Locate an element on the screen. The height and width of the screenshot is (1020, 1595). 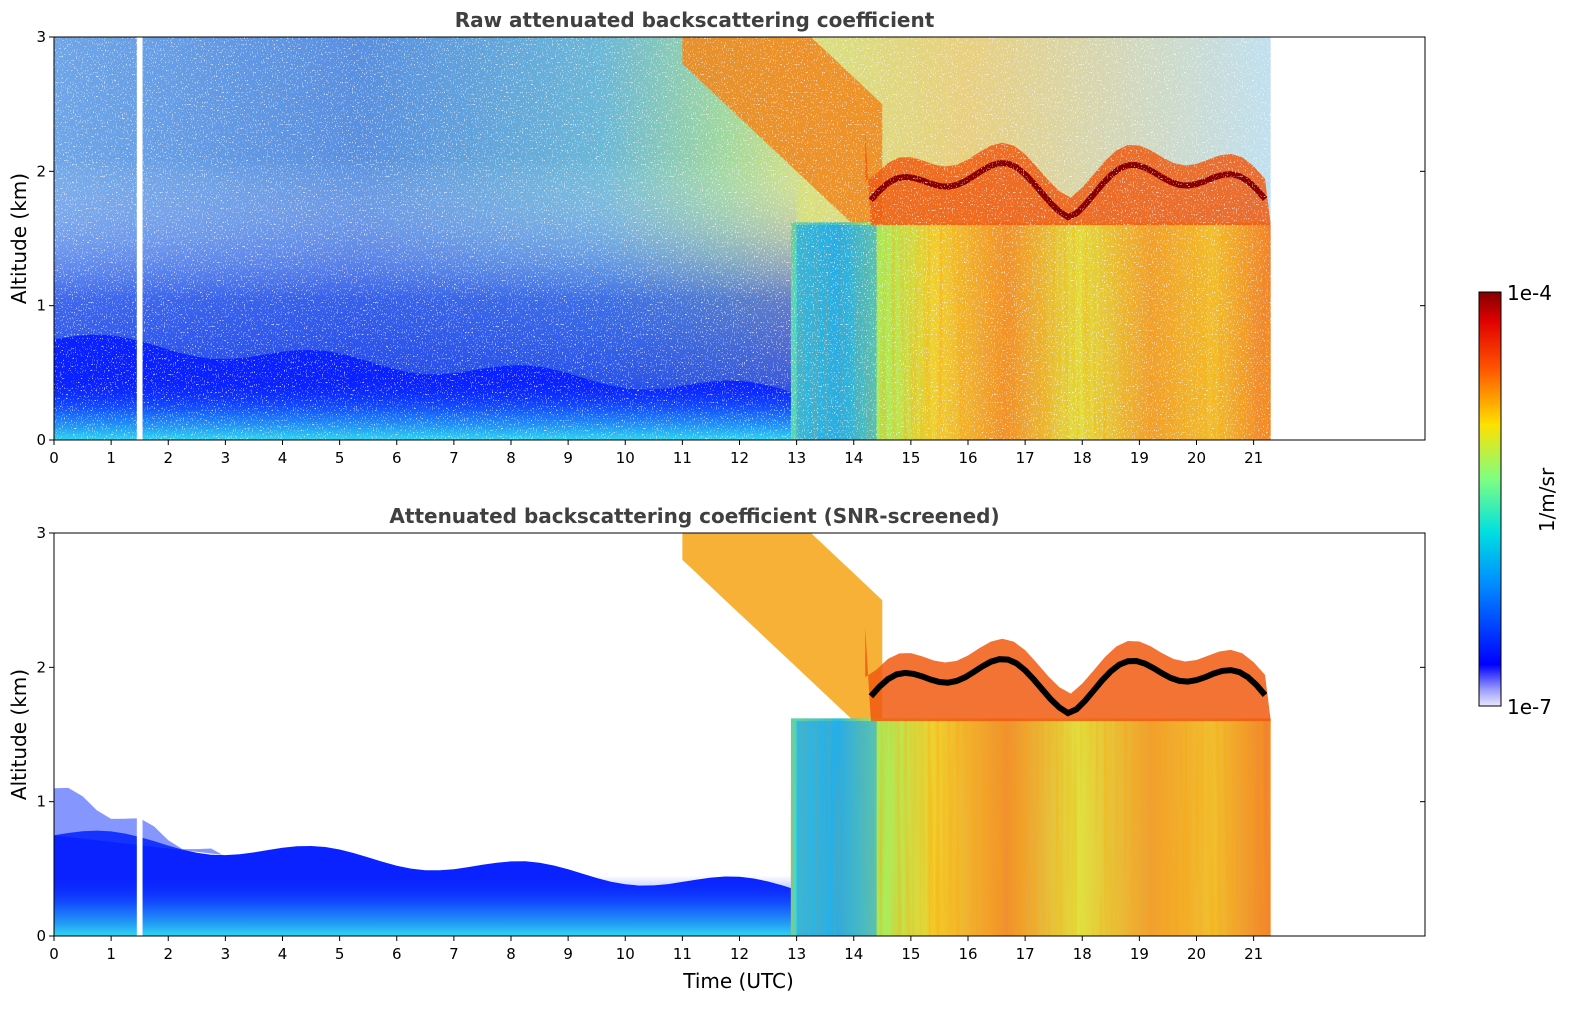
colorbar: 1e-4 1e-7 1/m/sr is located at coordinates (1518, 500).